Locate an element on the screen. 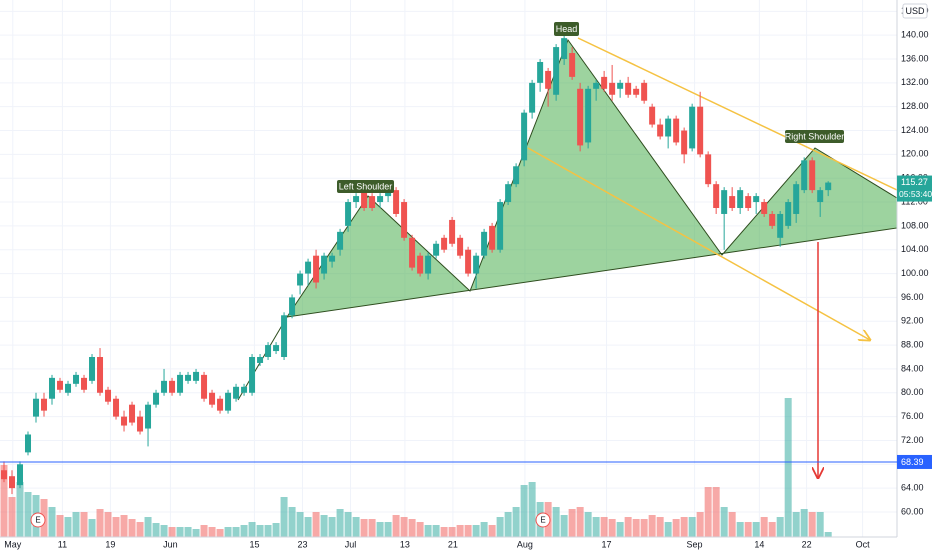 The image size is (932, 550). x-tick-label: Oct is located at coordinates (863, 544).